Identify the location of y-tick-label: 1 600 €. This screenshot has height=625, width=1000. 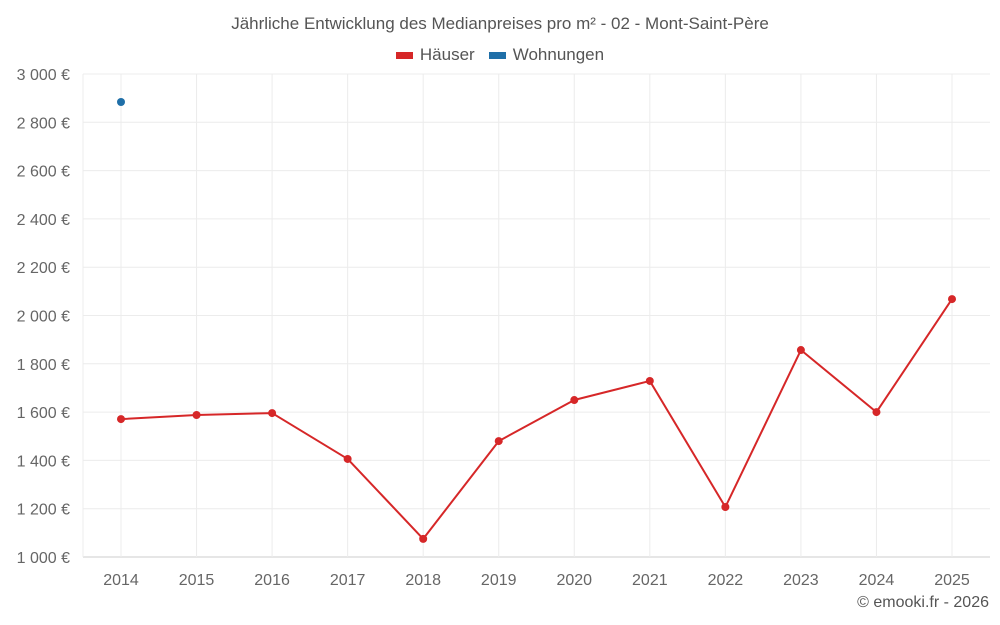
(43, 413).